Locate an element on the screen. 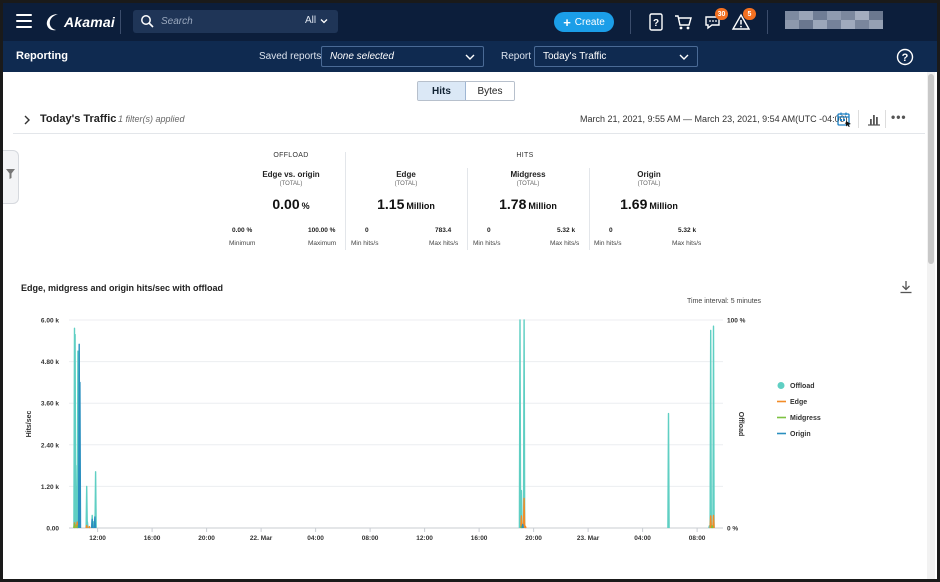 This screenshot has height=582, width=940. hits-toggle-button: Hits is located at coordinates (442, 91).